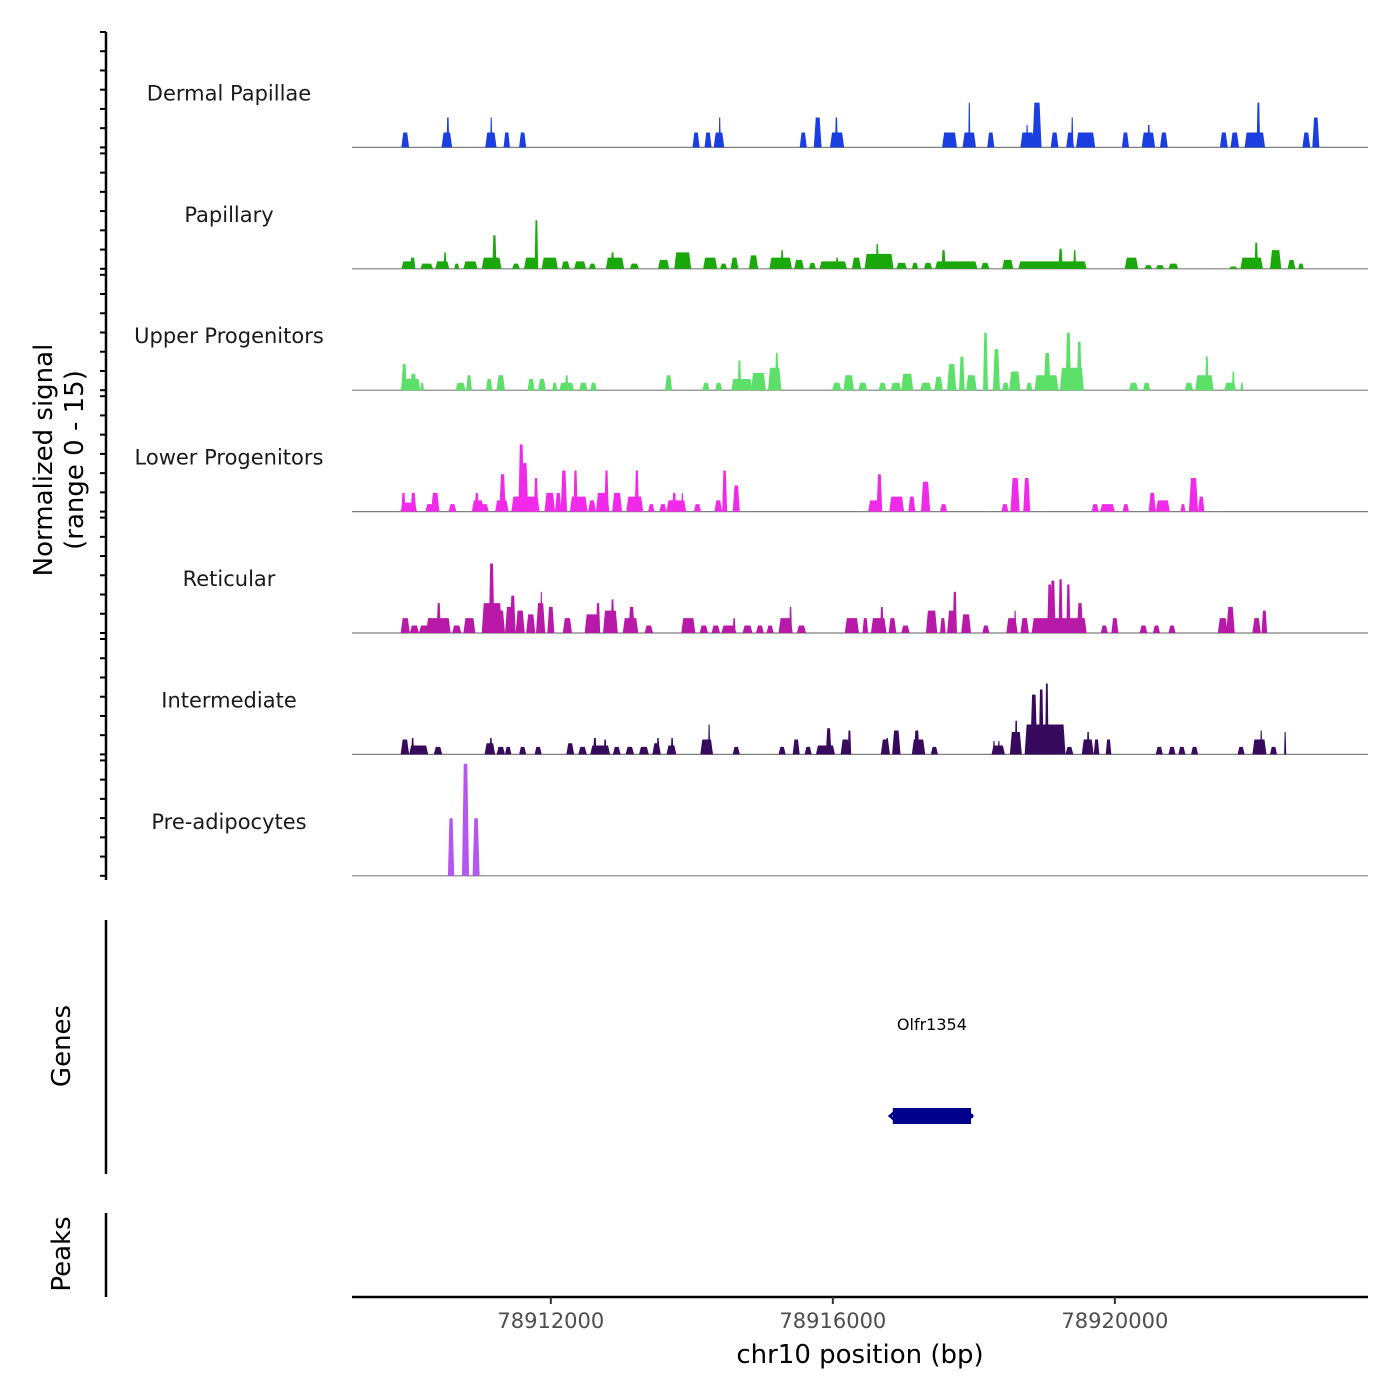 The height and width of the screenshot is (1400, 1400). Describe the element at coordinates (751, 478) in the screenshot. I see `track-lower-progenitors: Lower Progenitors` at that location.